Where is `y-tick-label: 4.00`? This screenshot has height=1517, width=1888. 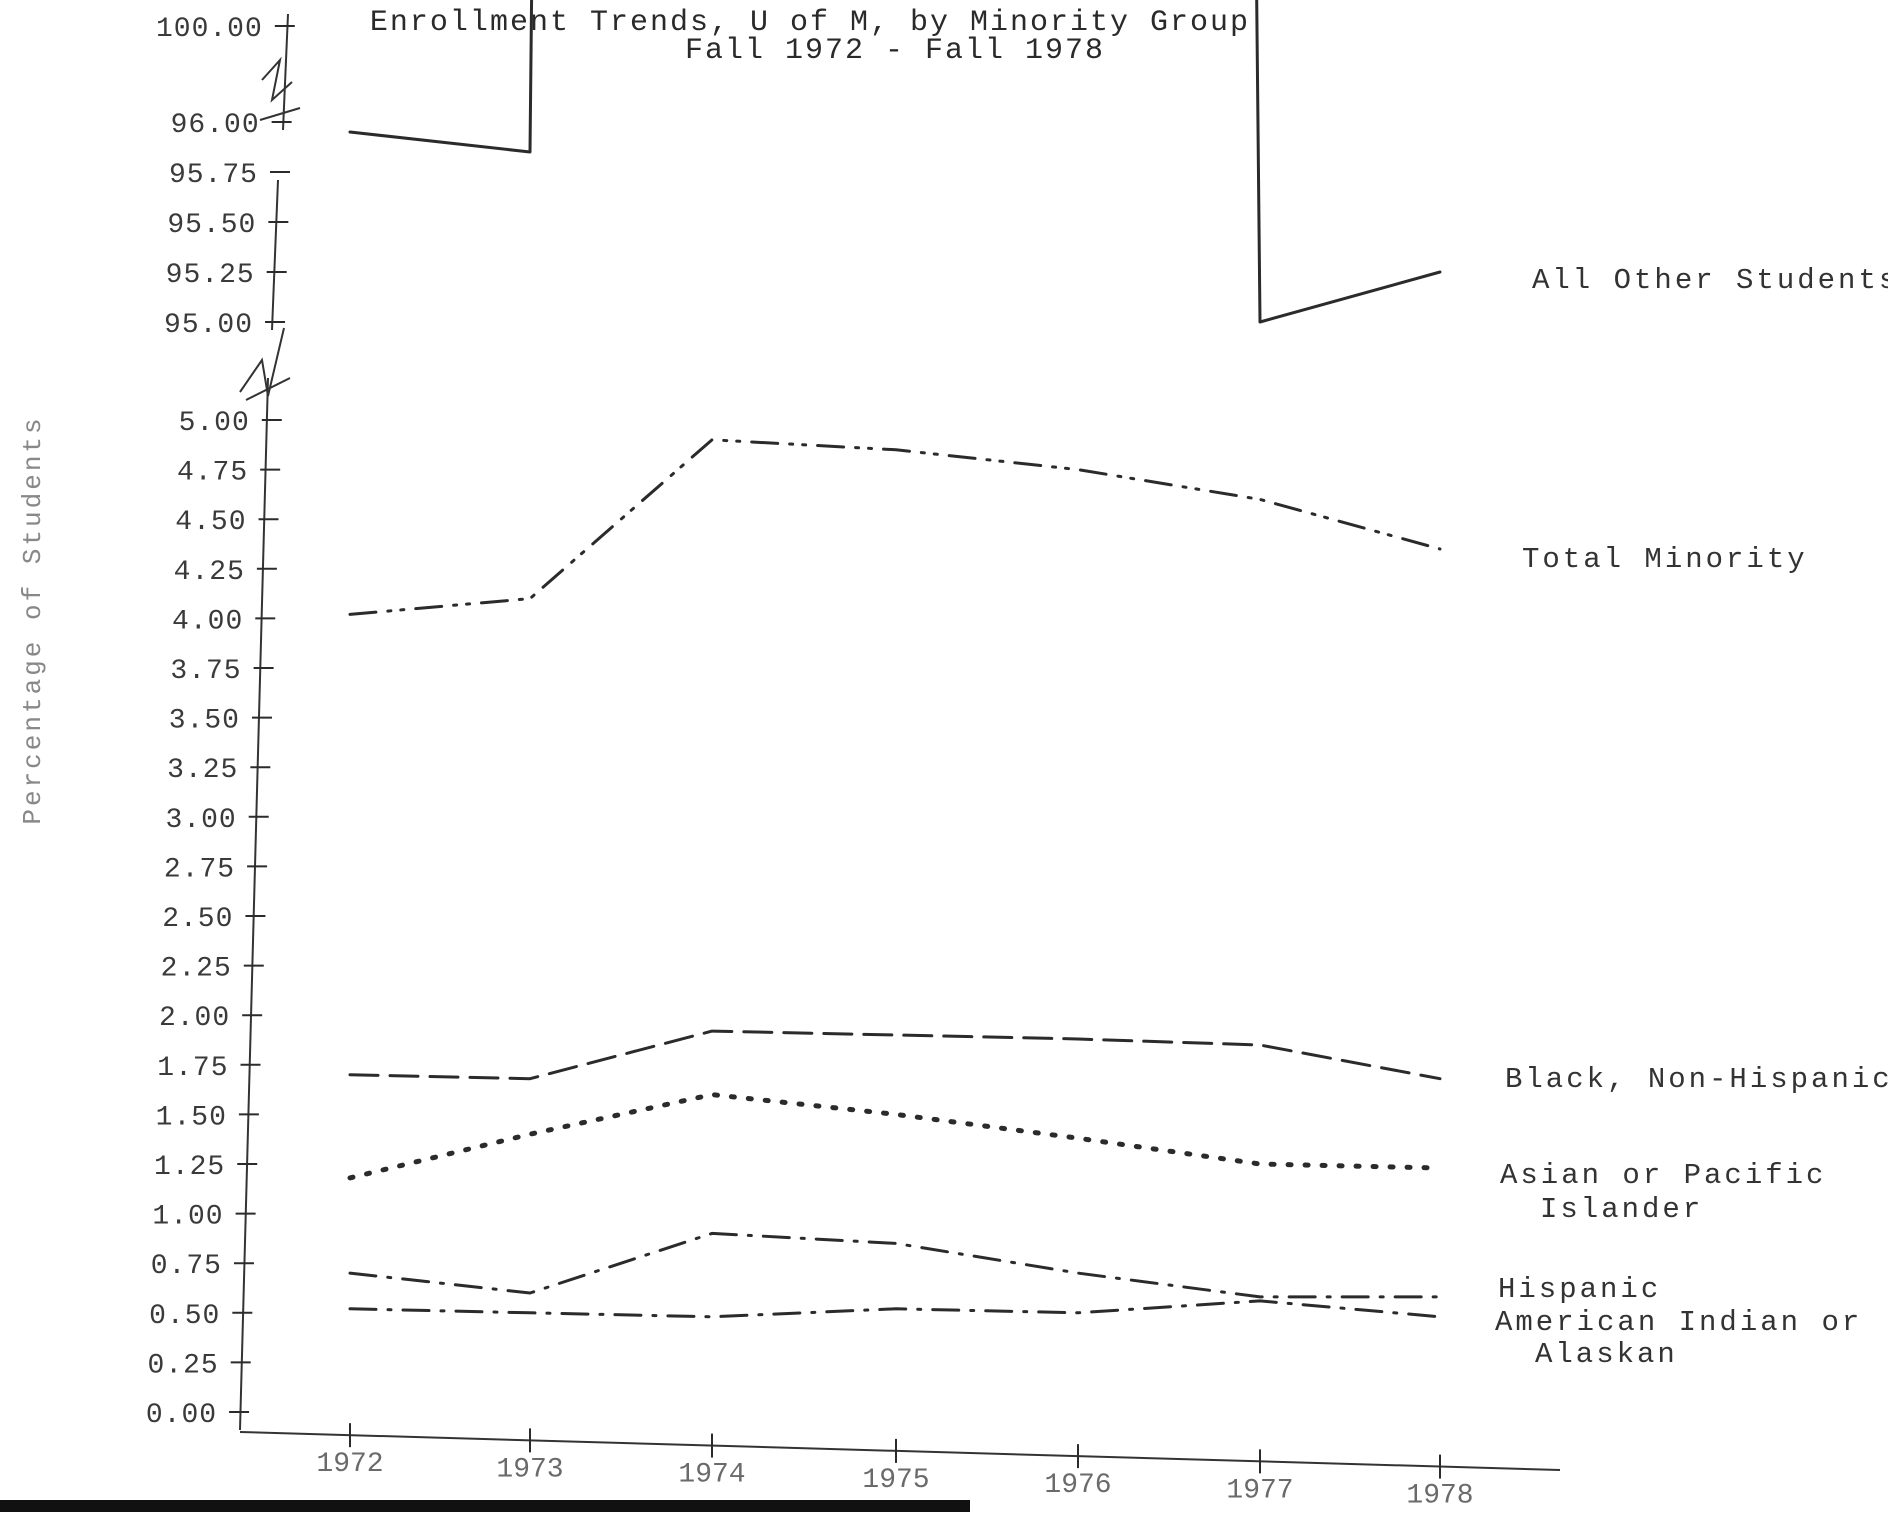
y-tick-label: 4.00 is located at coordinates (207, 621).